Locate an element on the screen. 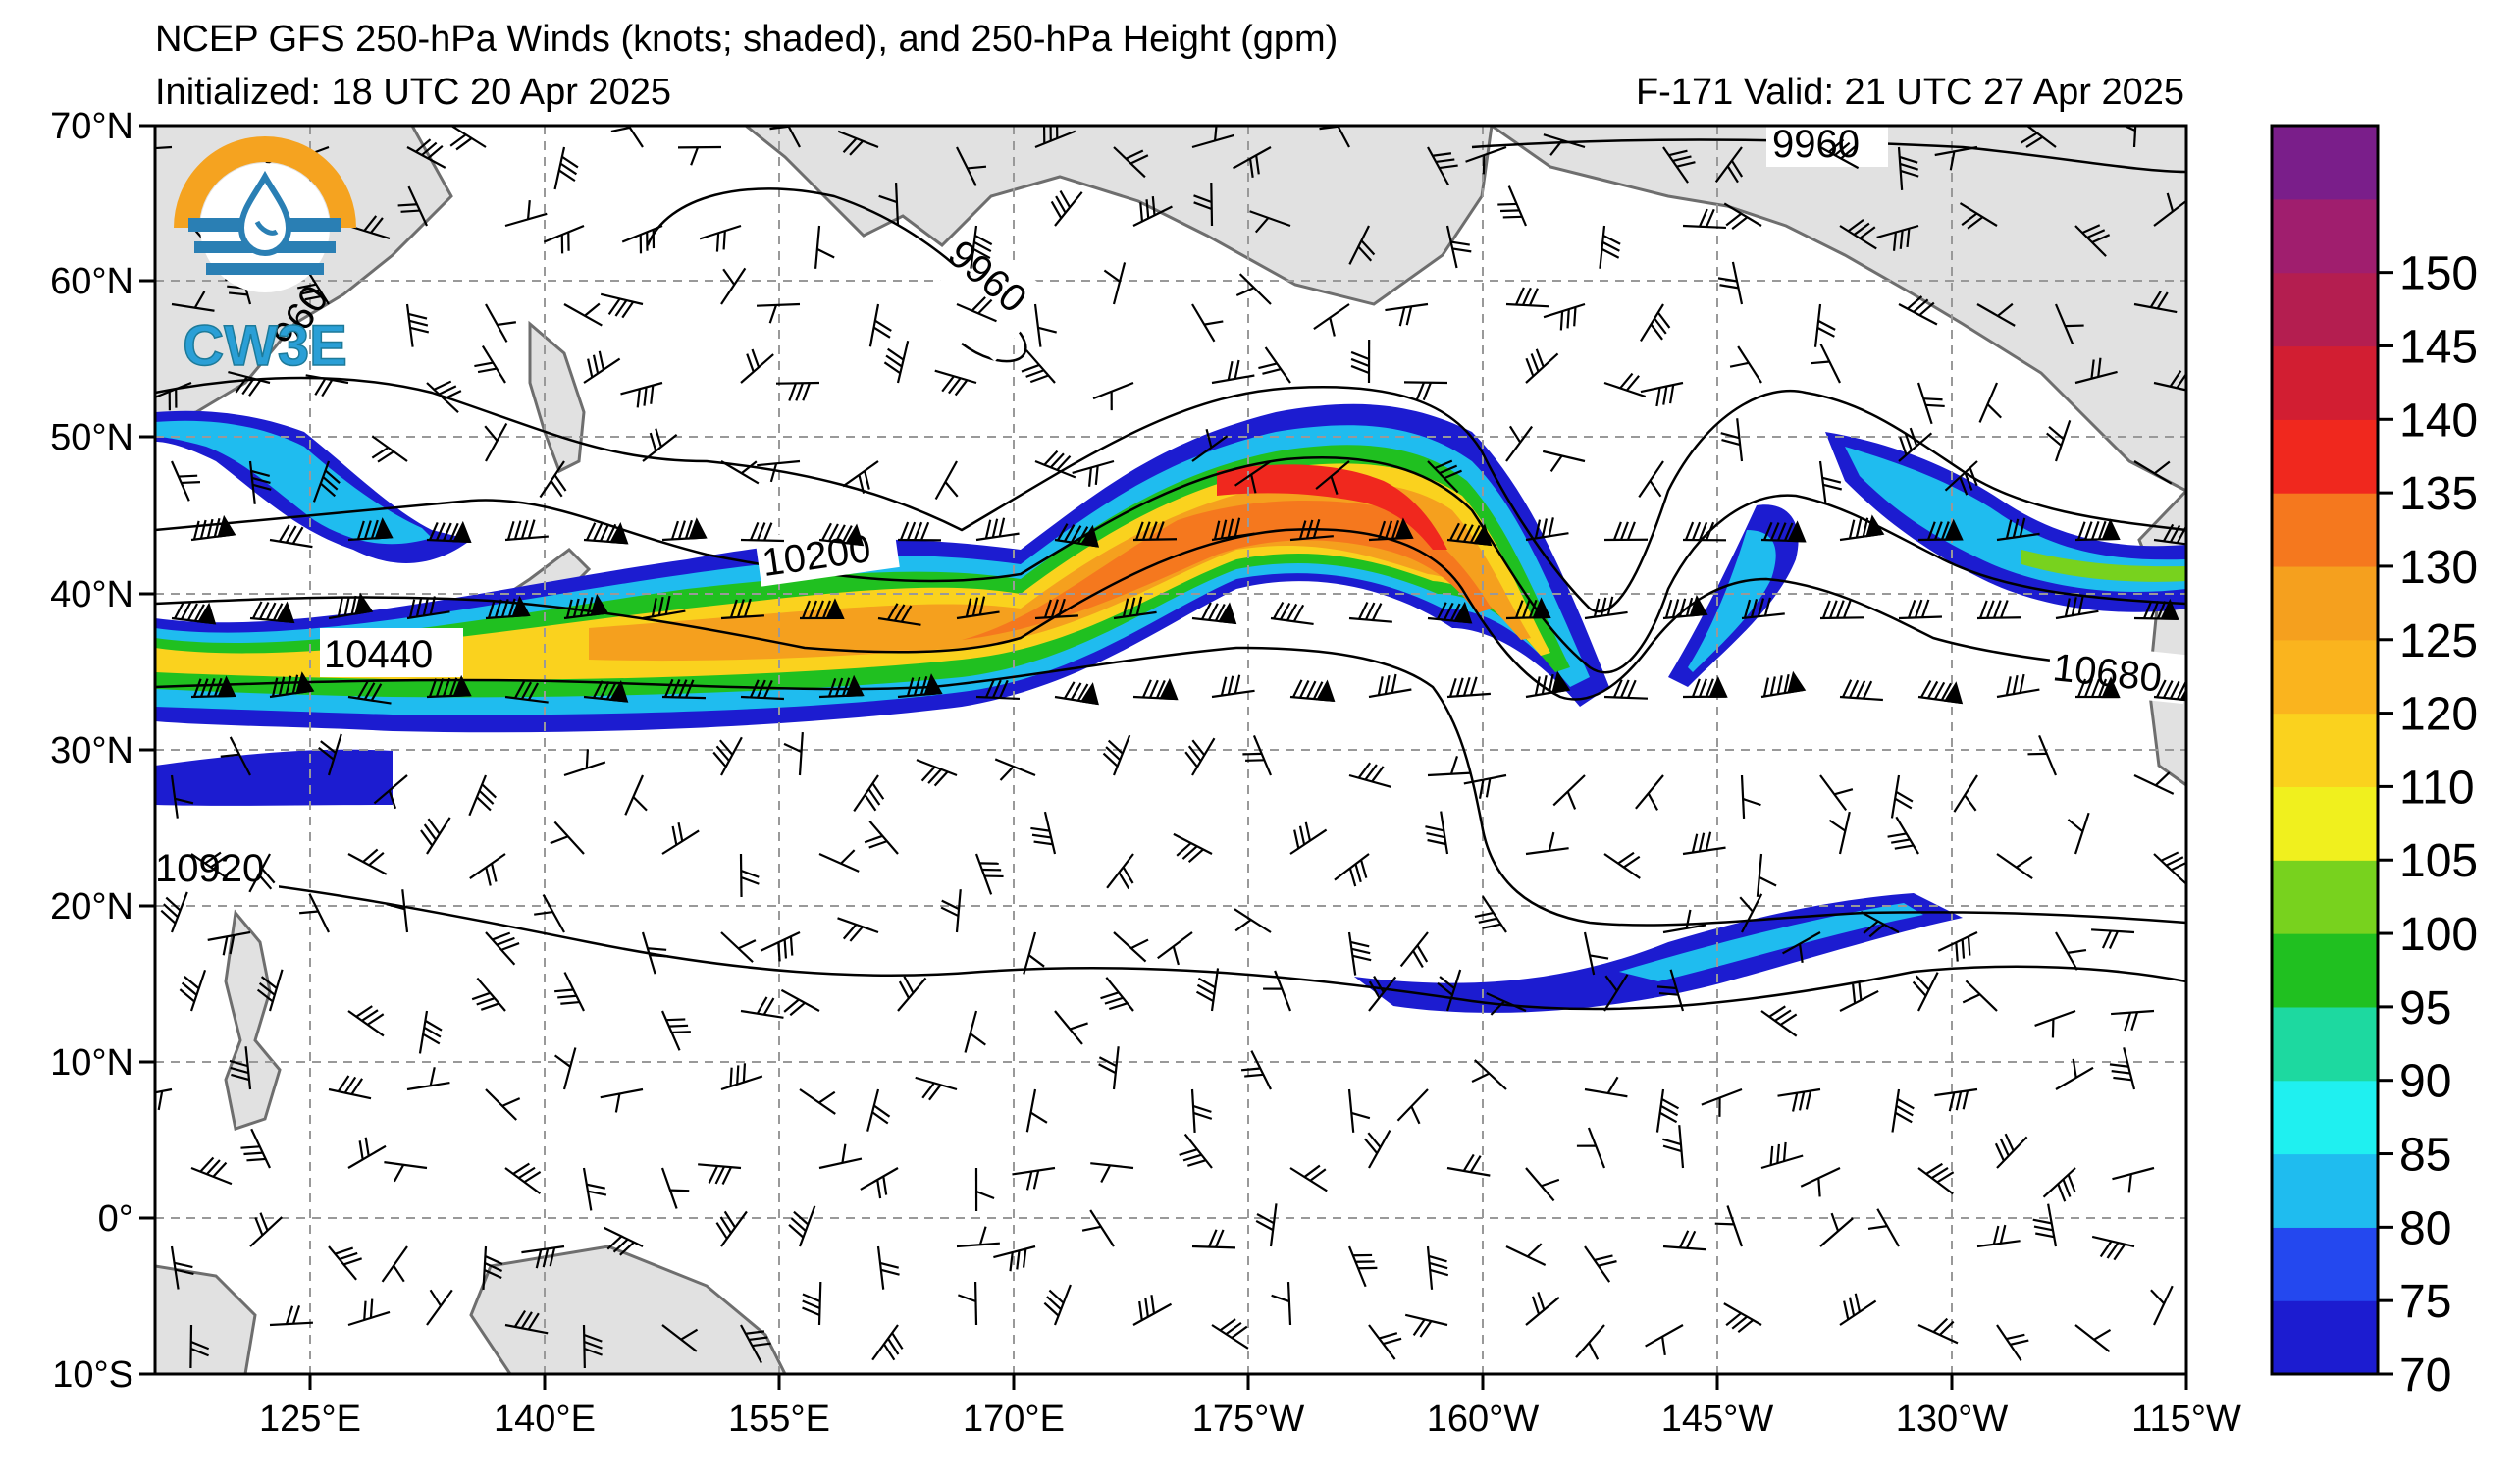 This screenshot has height=1483, width=2520. init-time: Initialized: 18 UTC 20 Apr 2025 is located at coordinates (413, 93).